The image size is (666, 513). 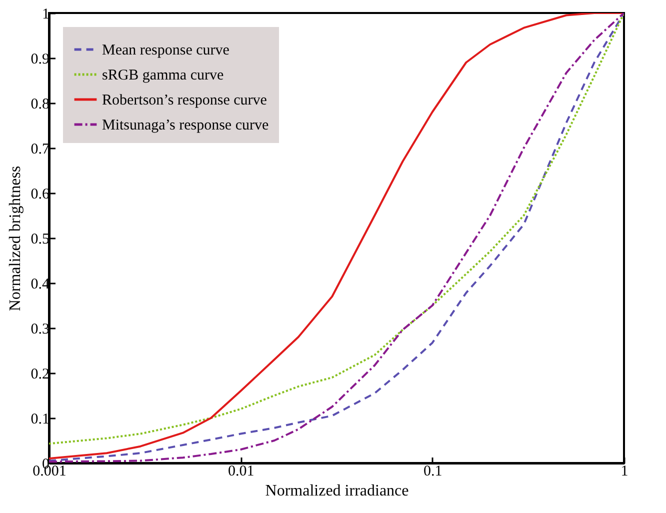 What do you see at coordinates (185, 126) in the screenshot?
I see `legend-label: Mitsunaga’s response curve` at bounding box center [185, 126].